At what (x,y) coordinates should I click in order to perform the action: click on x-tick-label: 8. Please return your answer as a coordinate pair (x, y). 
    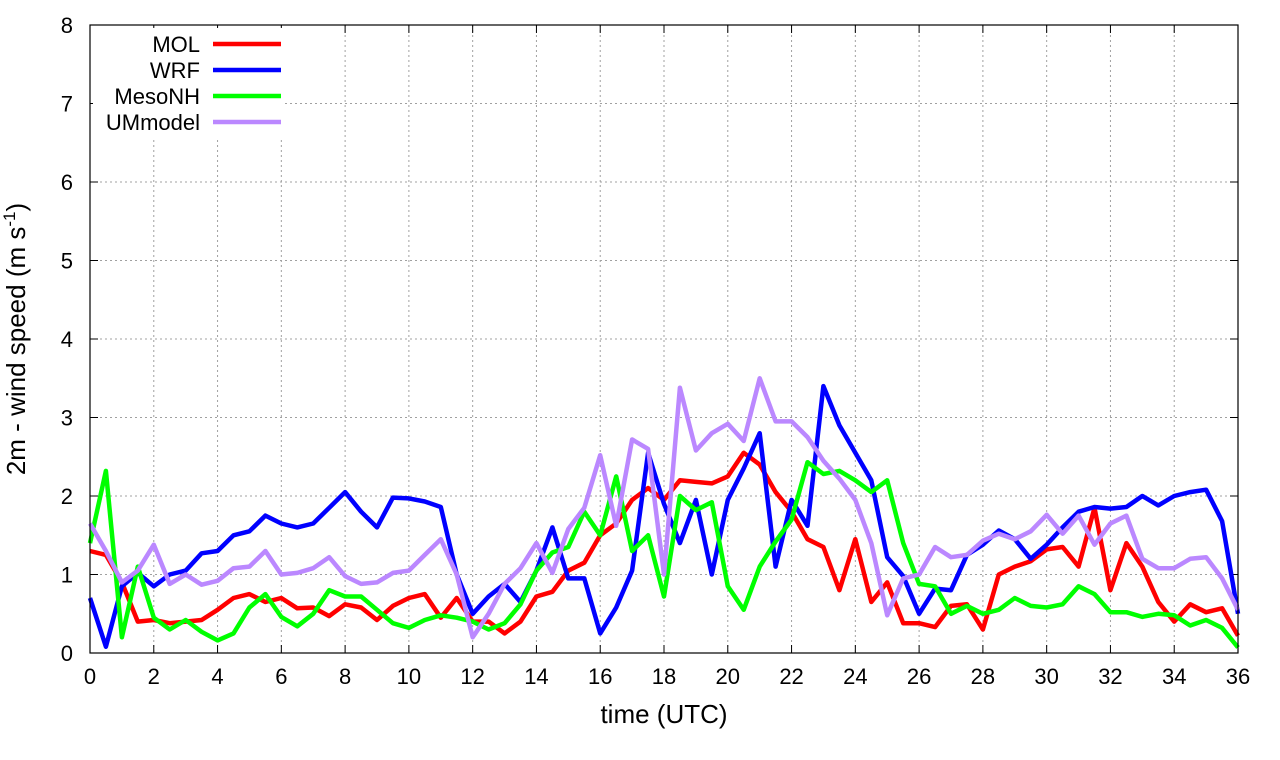
    Looking at the image, I should click on (345, 676).